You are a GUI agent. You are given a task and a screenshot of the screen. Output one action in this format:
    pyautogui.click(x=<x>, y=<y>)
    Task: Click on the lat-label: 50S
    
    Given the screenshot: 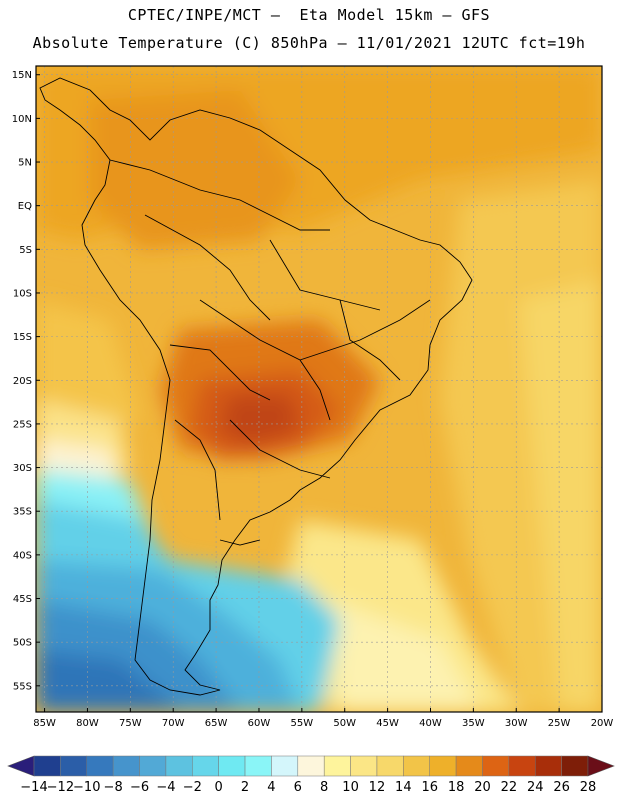 What is the action you would take?
    pyautogui.click(x=22, y=643)
    